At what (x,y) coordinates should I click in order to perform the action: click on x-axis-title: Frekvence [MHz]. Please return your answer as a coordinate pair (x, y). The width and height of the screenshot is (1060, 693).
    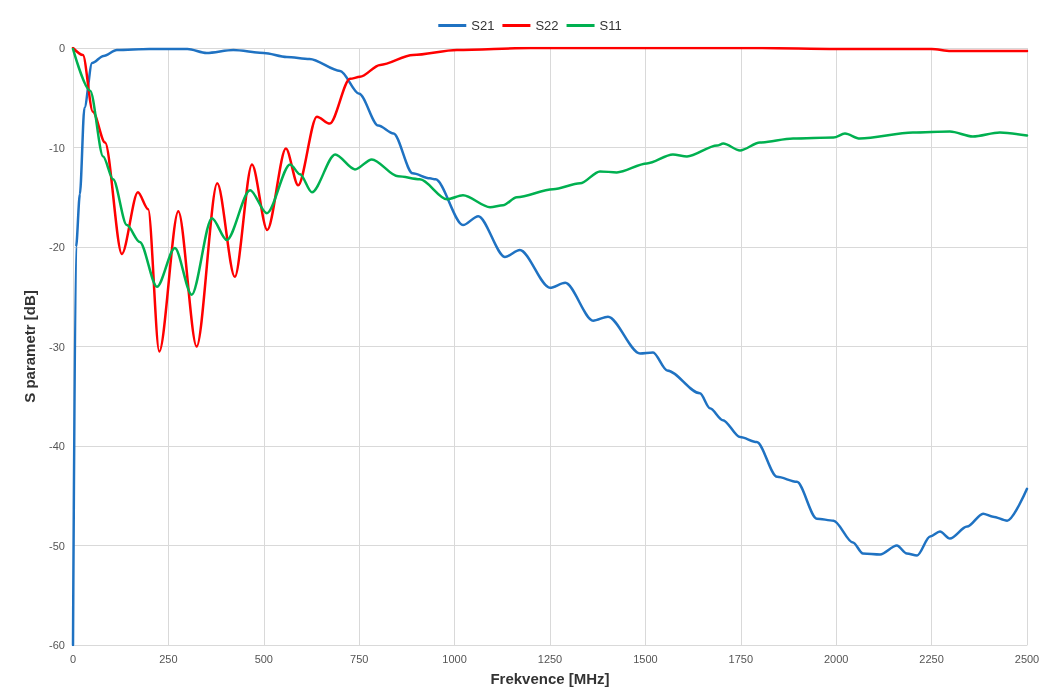
    Looking at the image, I should click on (550, 678).